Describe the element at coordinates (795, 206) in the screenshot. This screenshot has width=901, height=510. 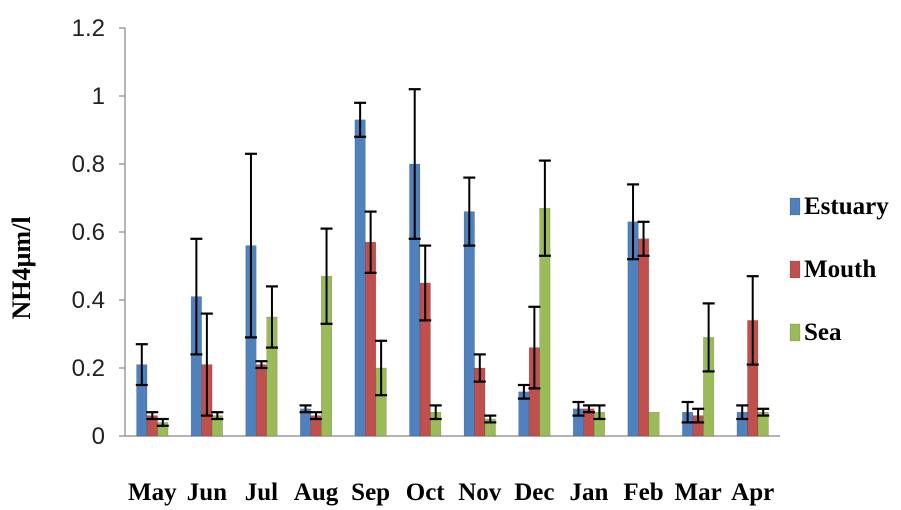
I see `legend-swatch-estuary` at that location.